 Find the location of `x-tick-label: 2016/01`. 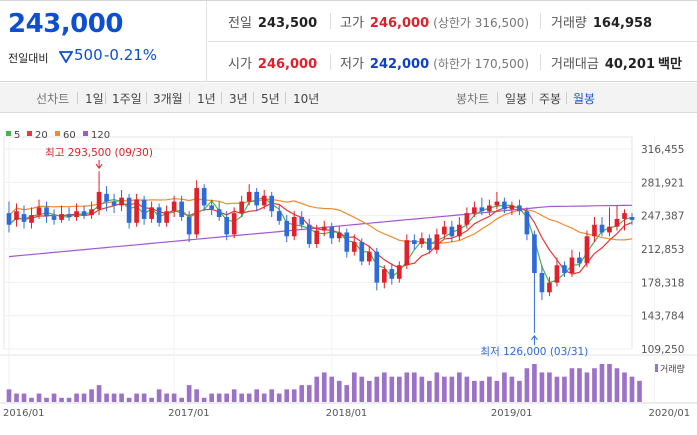

x-tick-label: 2016/01 is located at coordinates (24, 413).